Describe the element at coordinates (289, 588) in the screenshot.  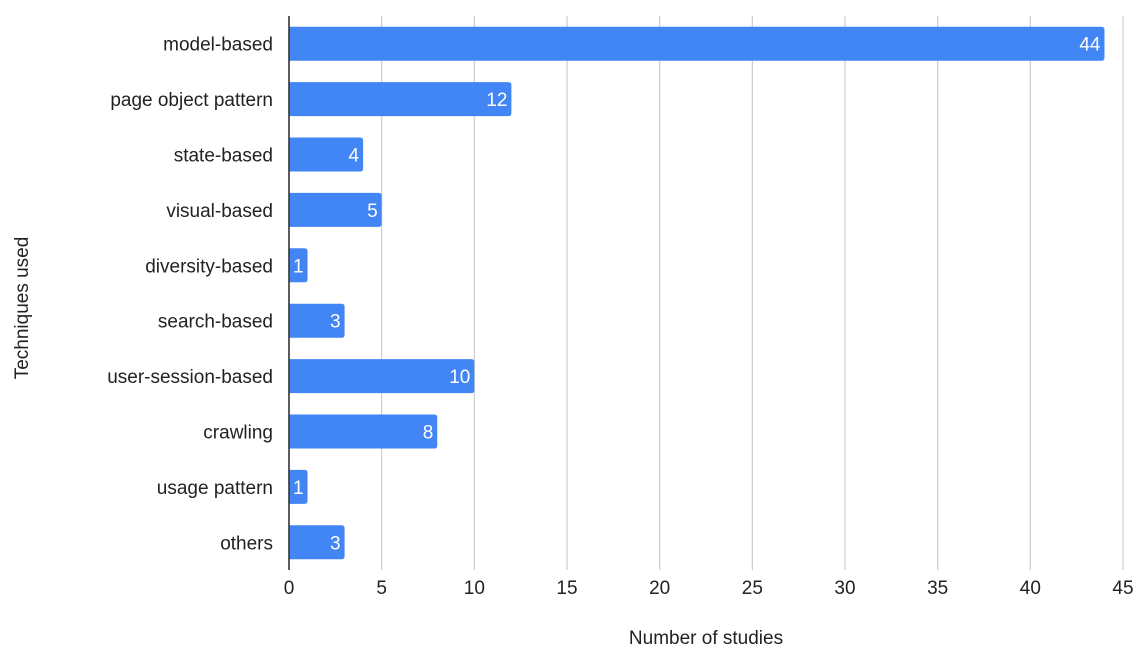
I see `x-tick-label: 0` at that location.